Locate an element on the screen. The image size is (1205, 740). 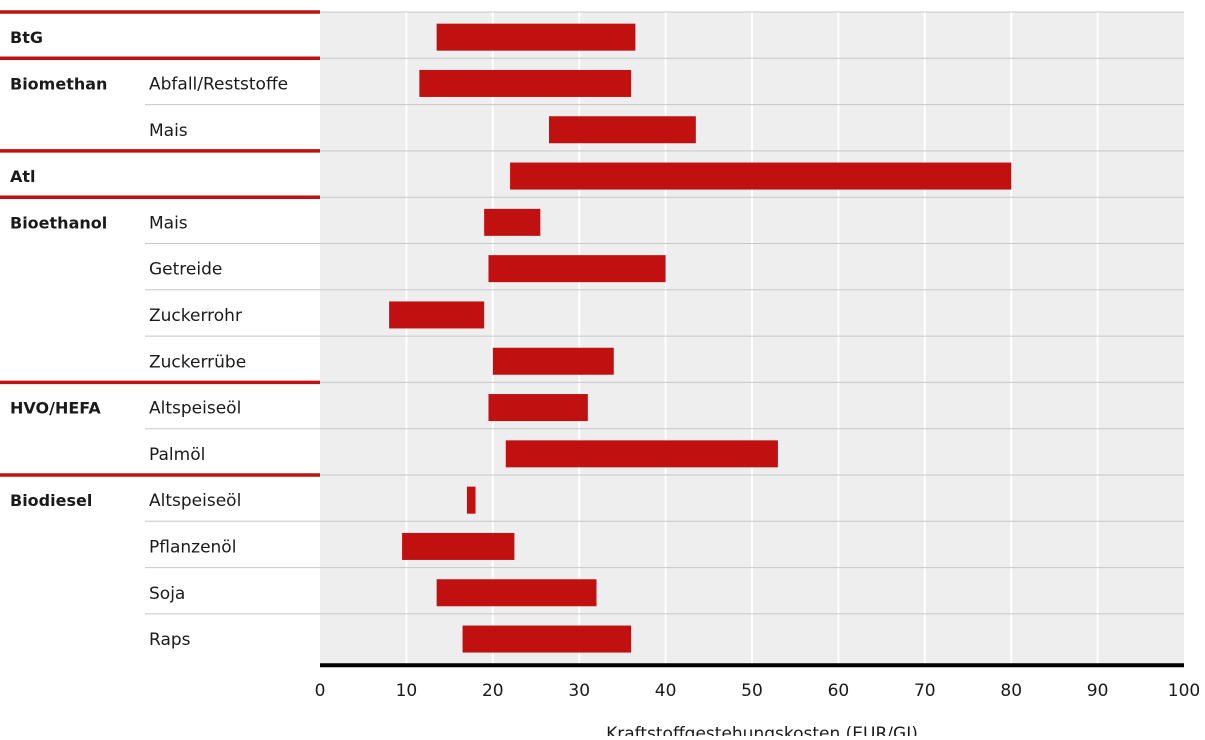
x-tick-label: 30 is located at coordinates (579, 691).